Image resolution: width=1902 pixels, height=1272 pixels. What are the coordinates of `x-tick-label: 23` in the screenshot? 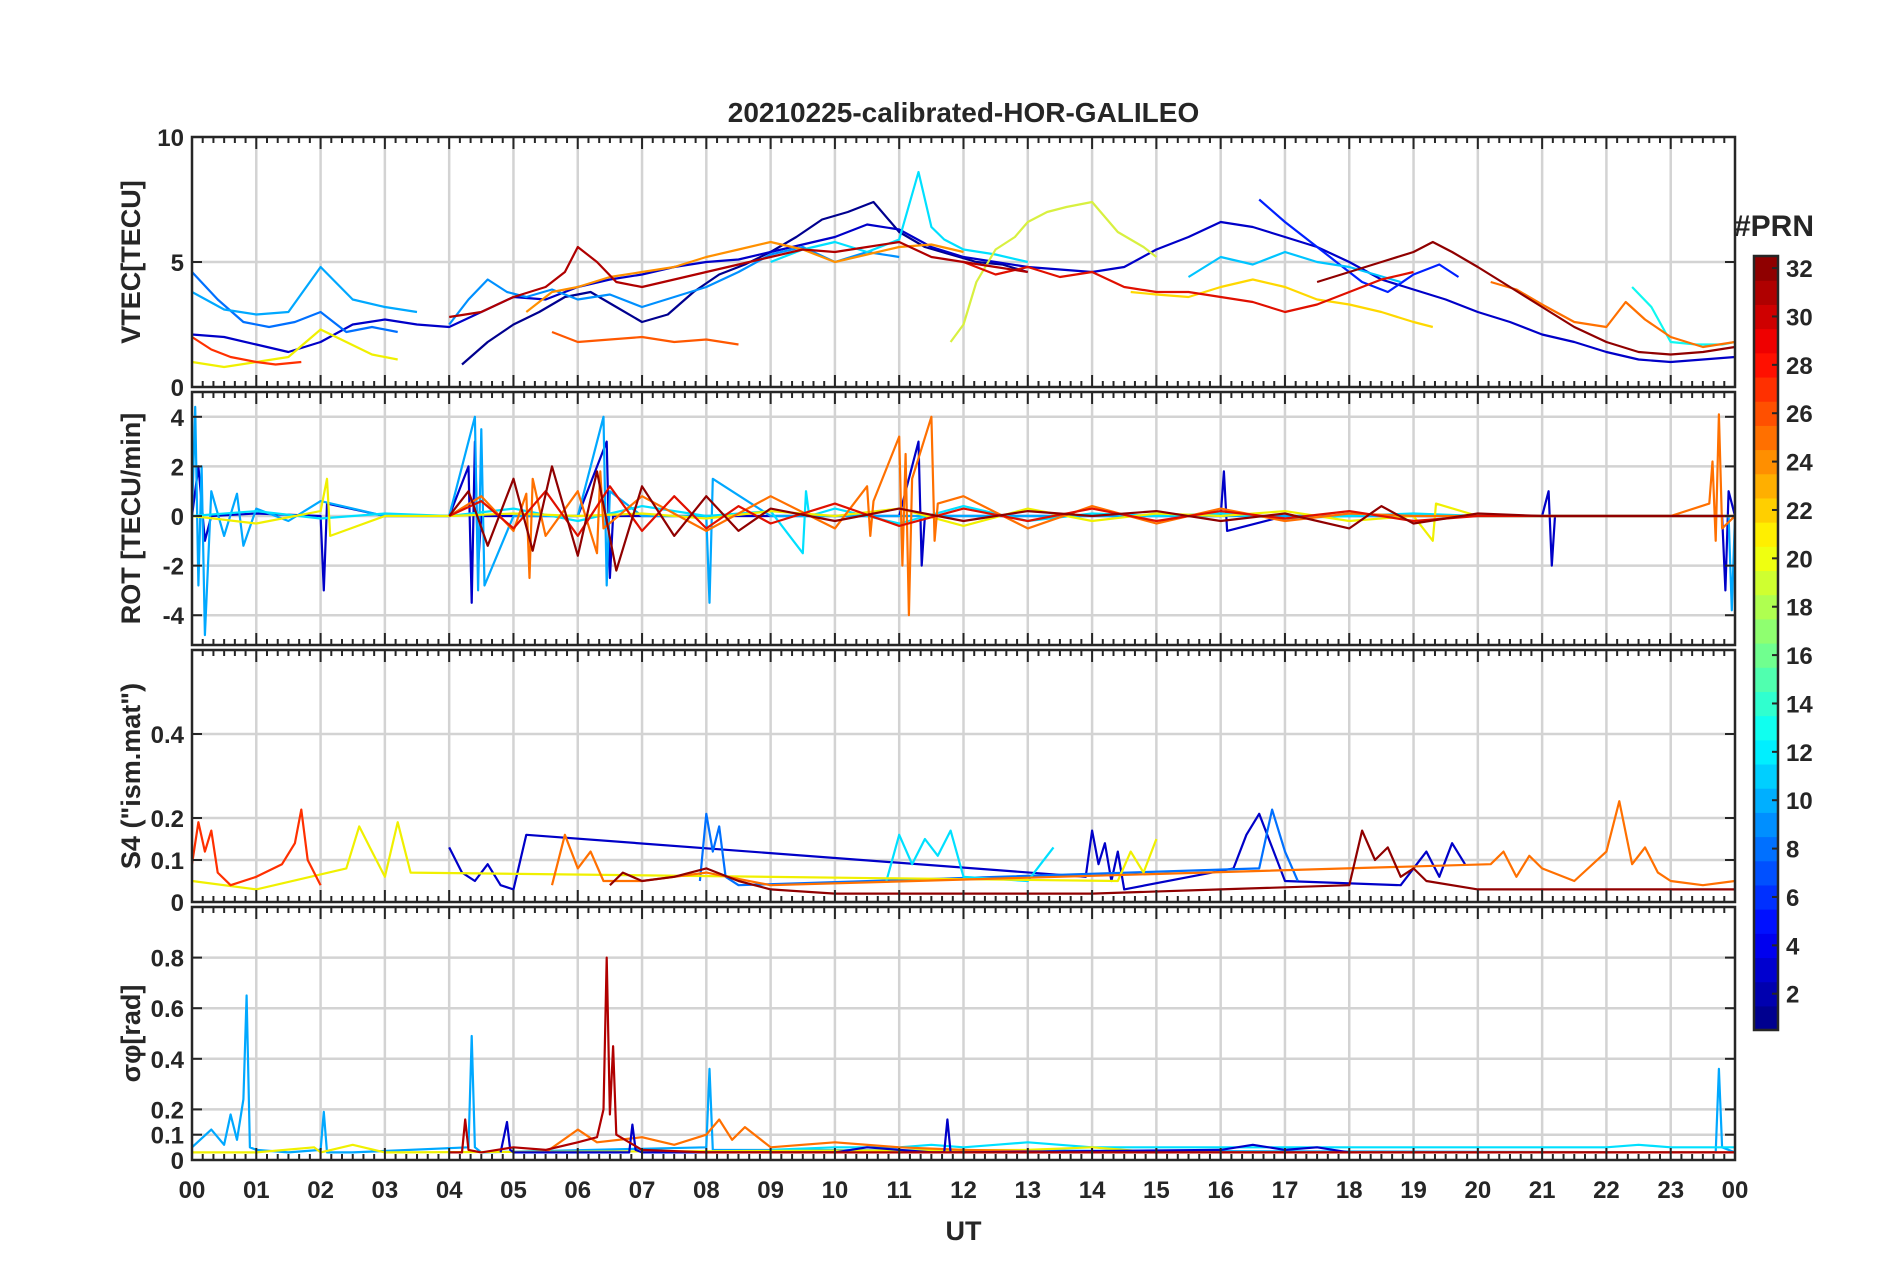 It's located at (1670, 1190).